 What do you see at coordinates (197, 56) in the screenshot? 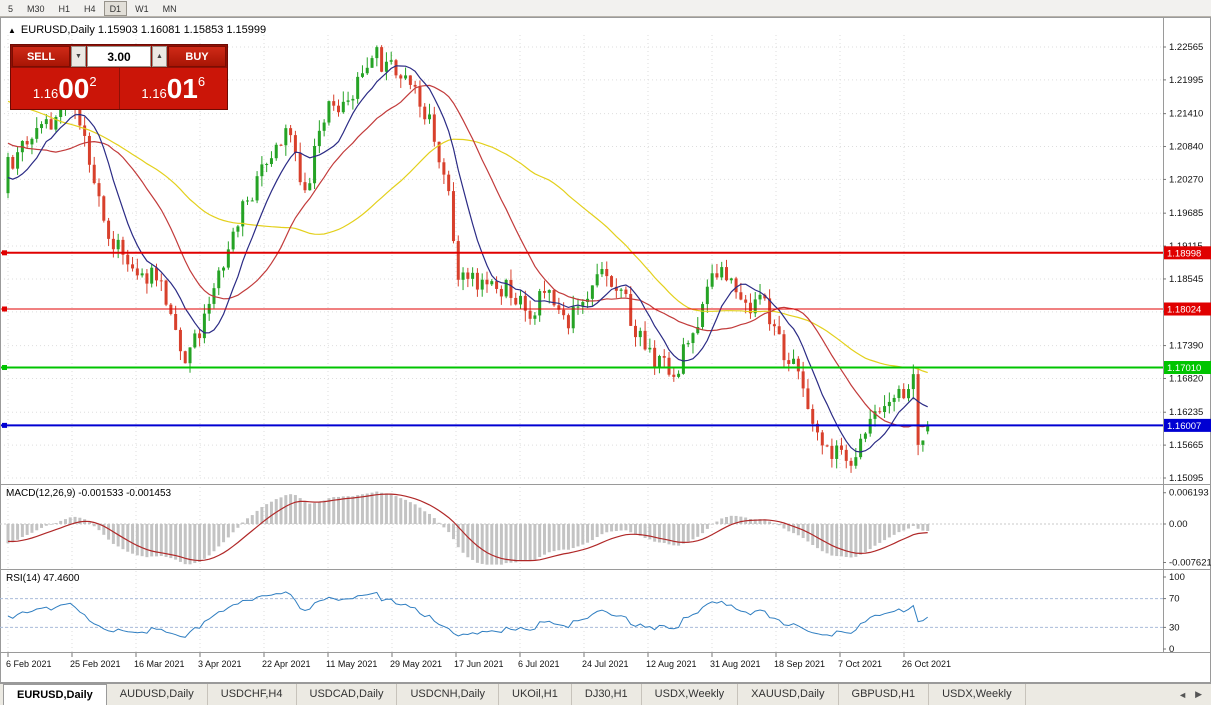
I see `buy-button: BUY` at bounding box center [197, 56].